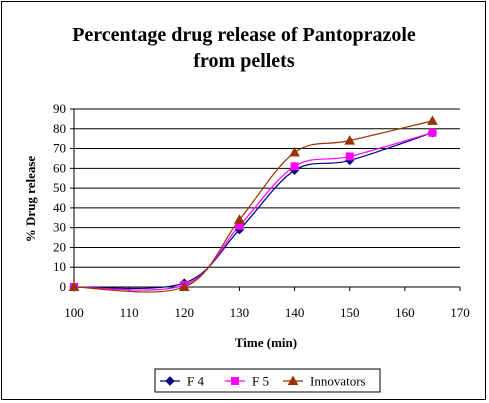 The width and height of the screenshot is (489, 403). Describe the element at coordinates (338, 381) in the screenshot. I see `legend-label: Innovators` at that location.